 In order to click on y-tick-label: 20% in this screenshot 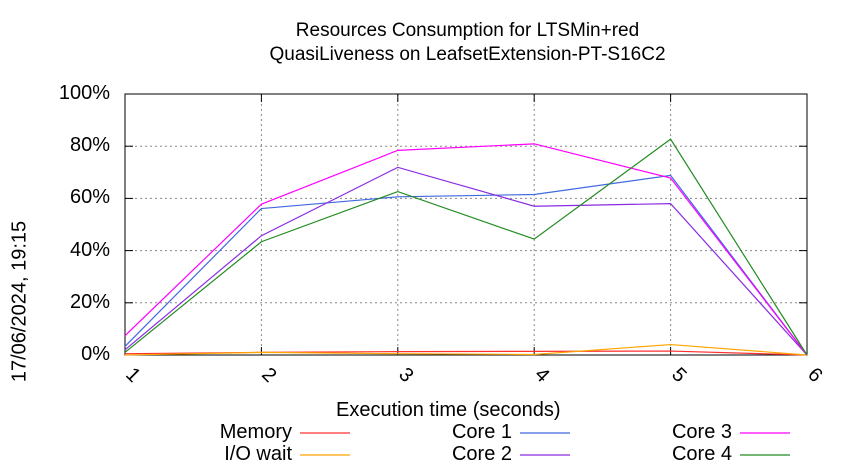, I will do `click(89, 301)`.